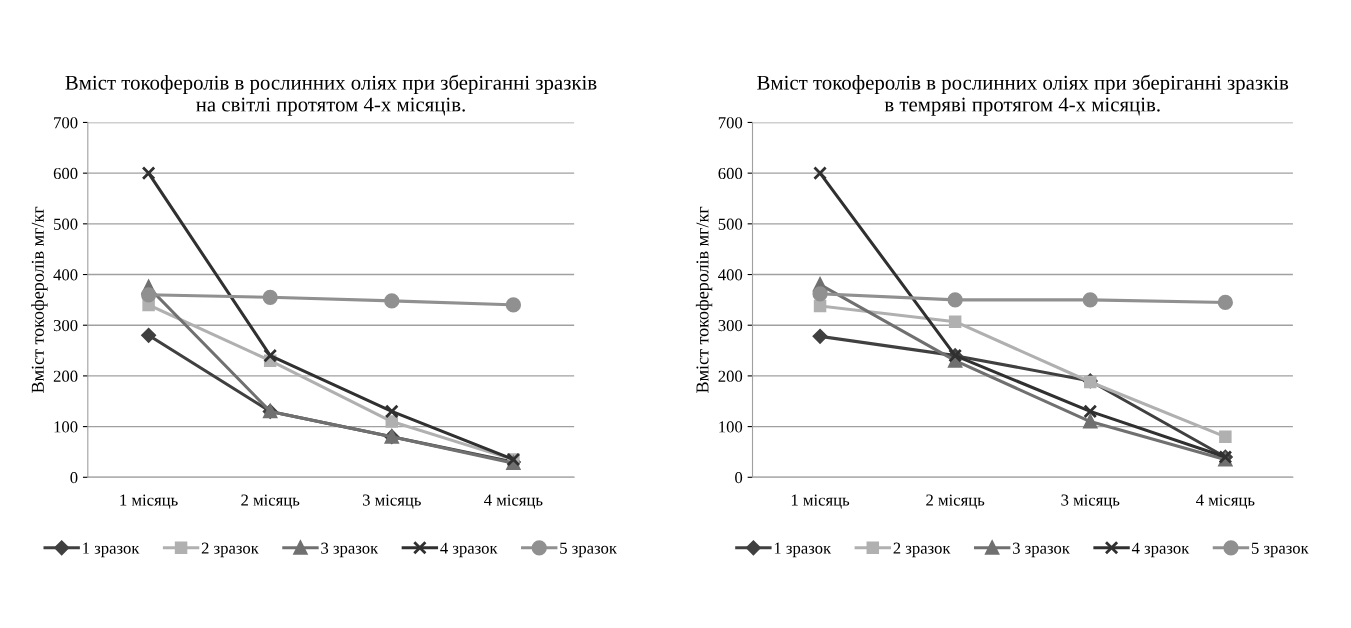  What do you see at coordinates (1023, 95) in the screenshot?
I see `chart-title: Вміст токоферолів в рослинних оліях при зберіганні зразків в темряві протягом 4-х місяців.` at bounding box center [1023, 95].